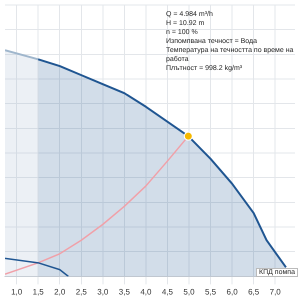 The image size is (300, 300). I want to click on x-tick-label: 1,5, so click(38, 291).